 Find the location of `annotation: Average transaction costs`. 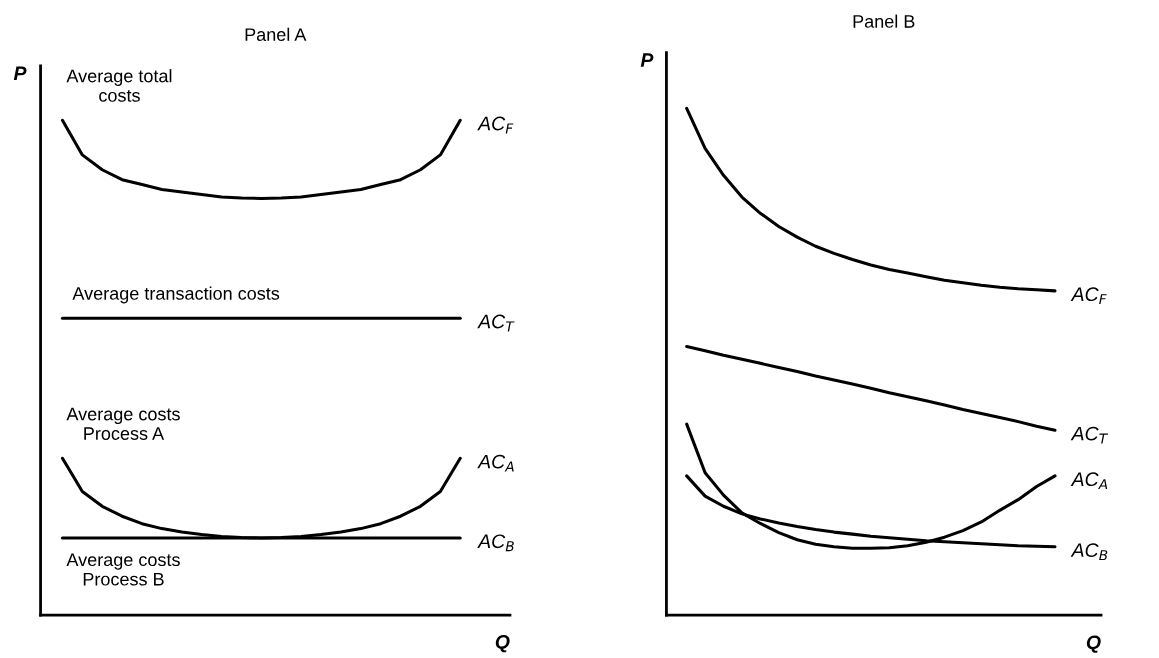

annotation: Average transaction costs is located at coordinates (176, 295).